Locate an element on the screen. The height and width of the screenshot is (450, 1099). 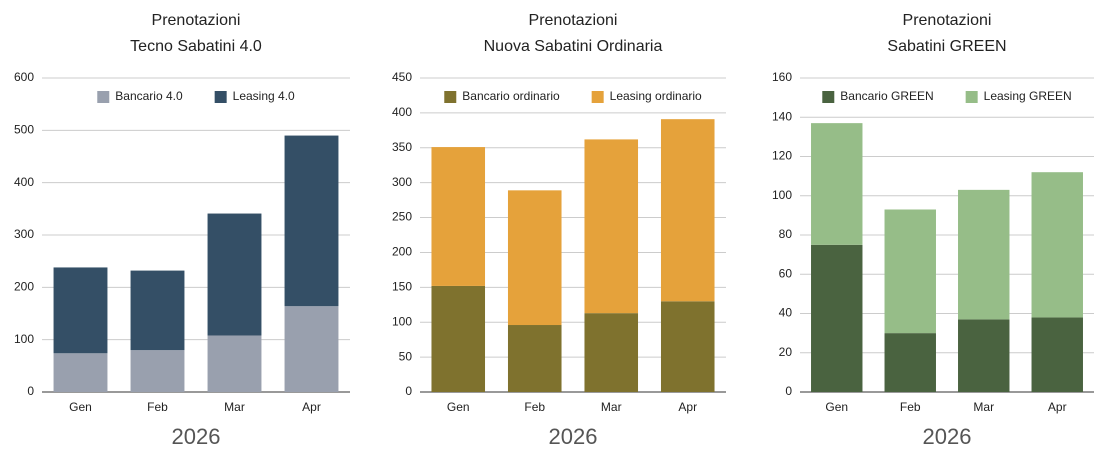
y-tick-label: 600 is located at coordinates (24, 77).